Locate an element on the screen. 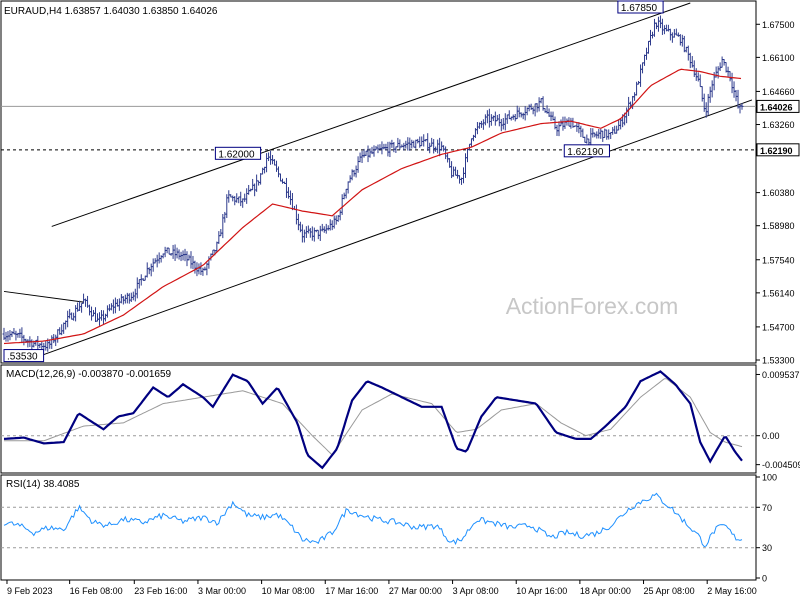 This screenshot has height=600, width=800. channel-line is located at coordinates (43, 296).